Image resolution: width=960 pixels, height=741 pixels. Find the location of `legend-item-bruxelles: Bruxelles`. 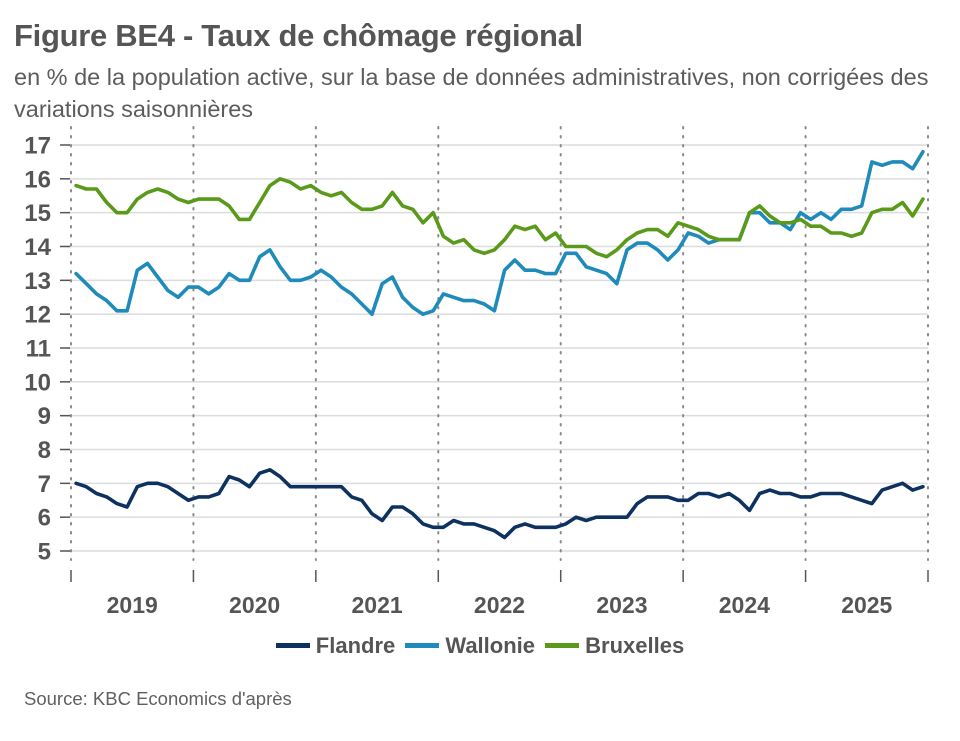

legend-item-bruxelles: Bruxelles is located at coordinates (614, 646).